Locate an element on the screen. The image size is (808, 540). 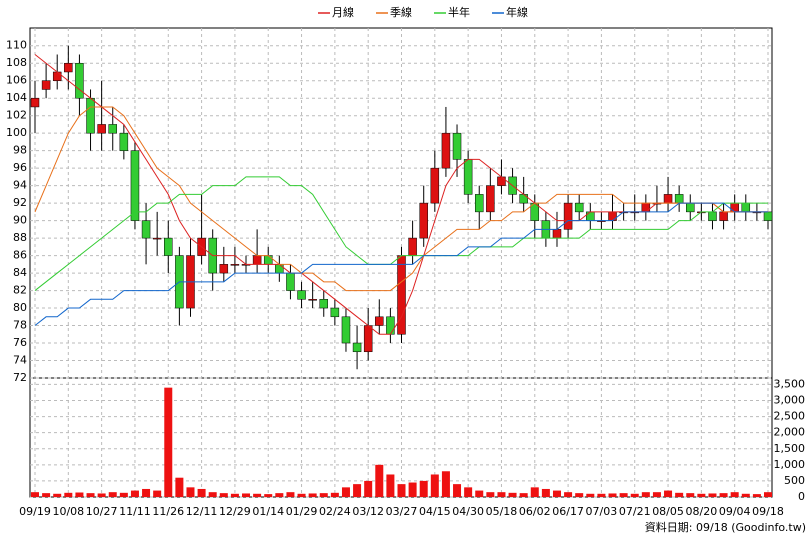
x-tick-label: 01/14 is located at coordinates (268, 511).